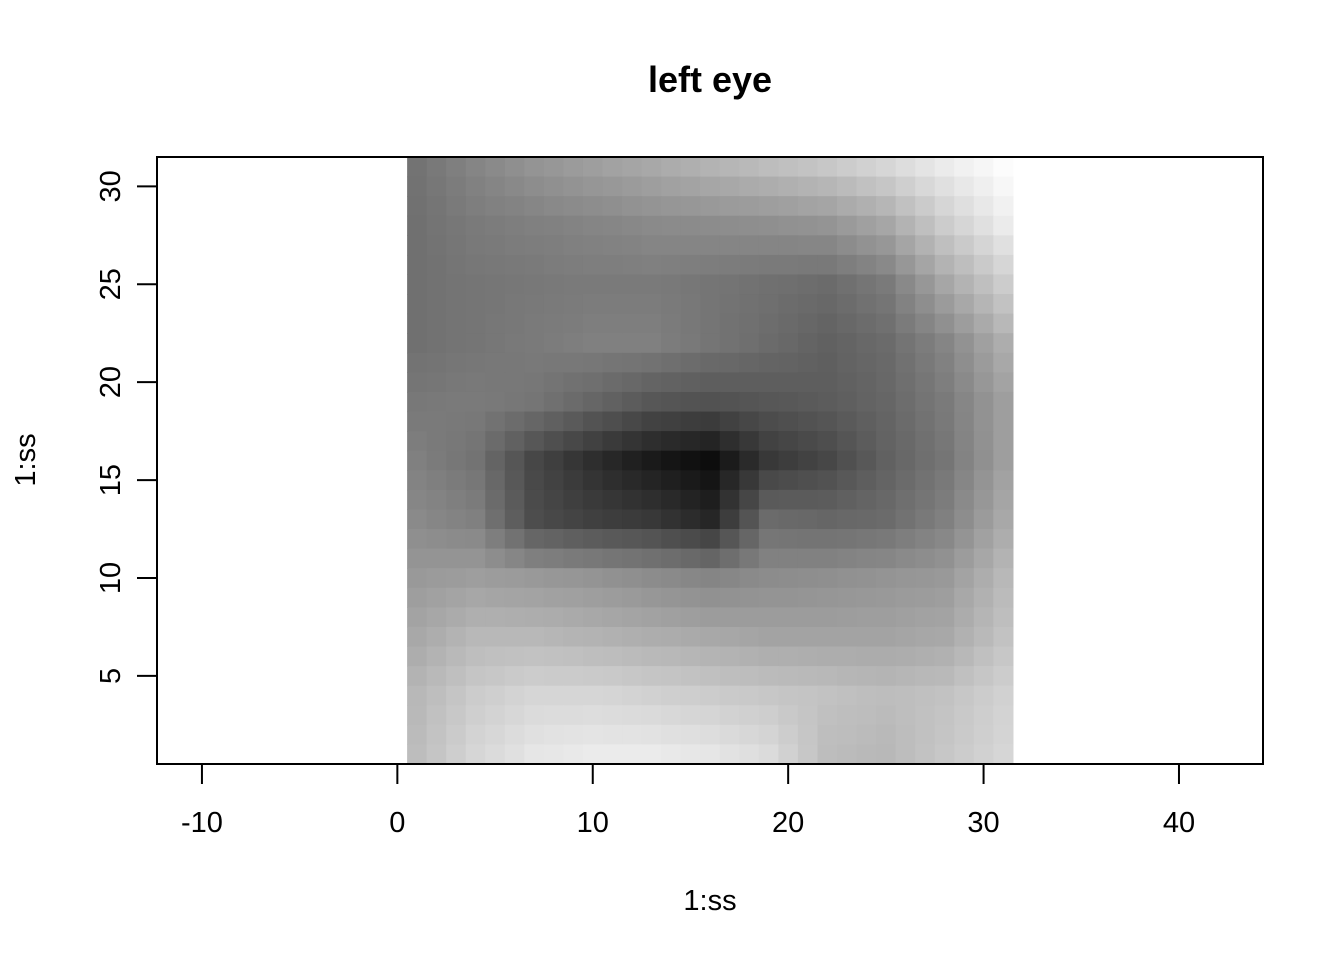  What do you see at coordinates (983, 823) in the screenshot?
I see `x-tick-label: 30` at bounding box center [983, 823].